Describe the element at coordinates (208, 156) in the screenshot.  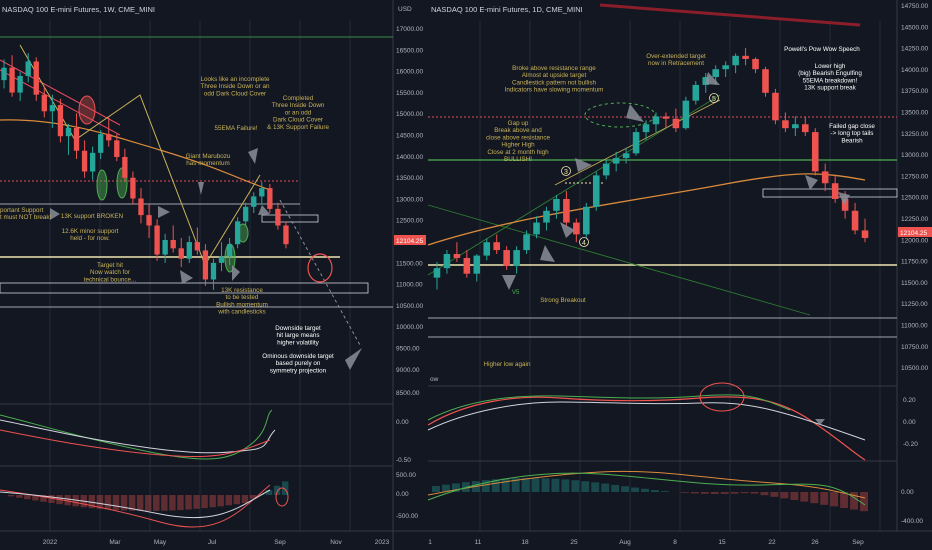
I see `annotation-marubozu: Giant Marubozu` at that location.